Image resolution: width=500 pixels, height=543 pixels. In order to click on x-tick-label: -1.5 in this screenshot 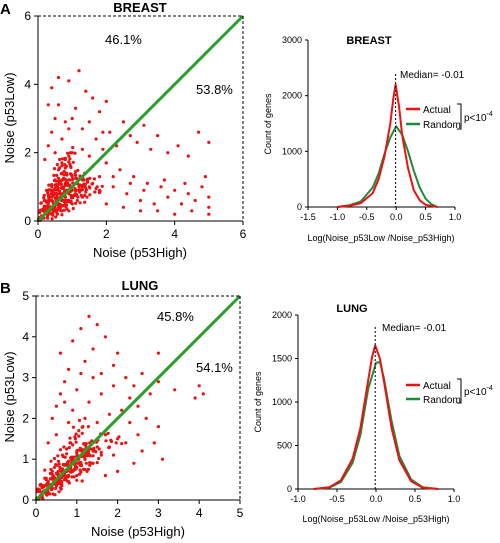, I will do `click(308, 217)`.